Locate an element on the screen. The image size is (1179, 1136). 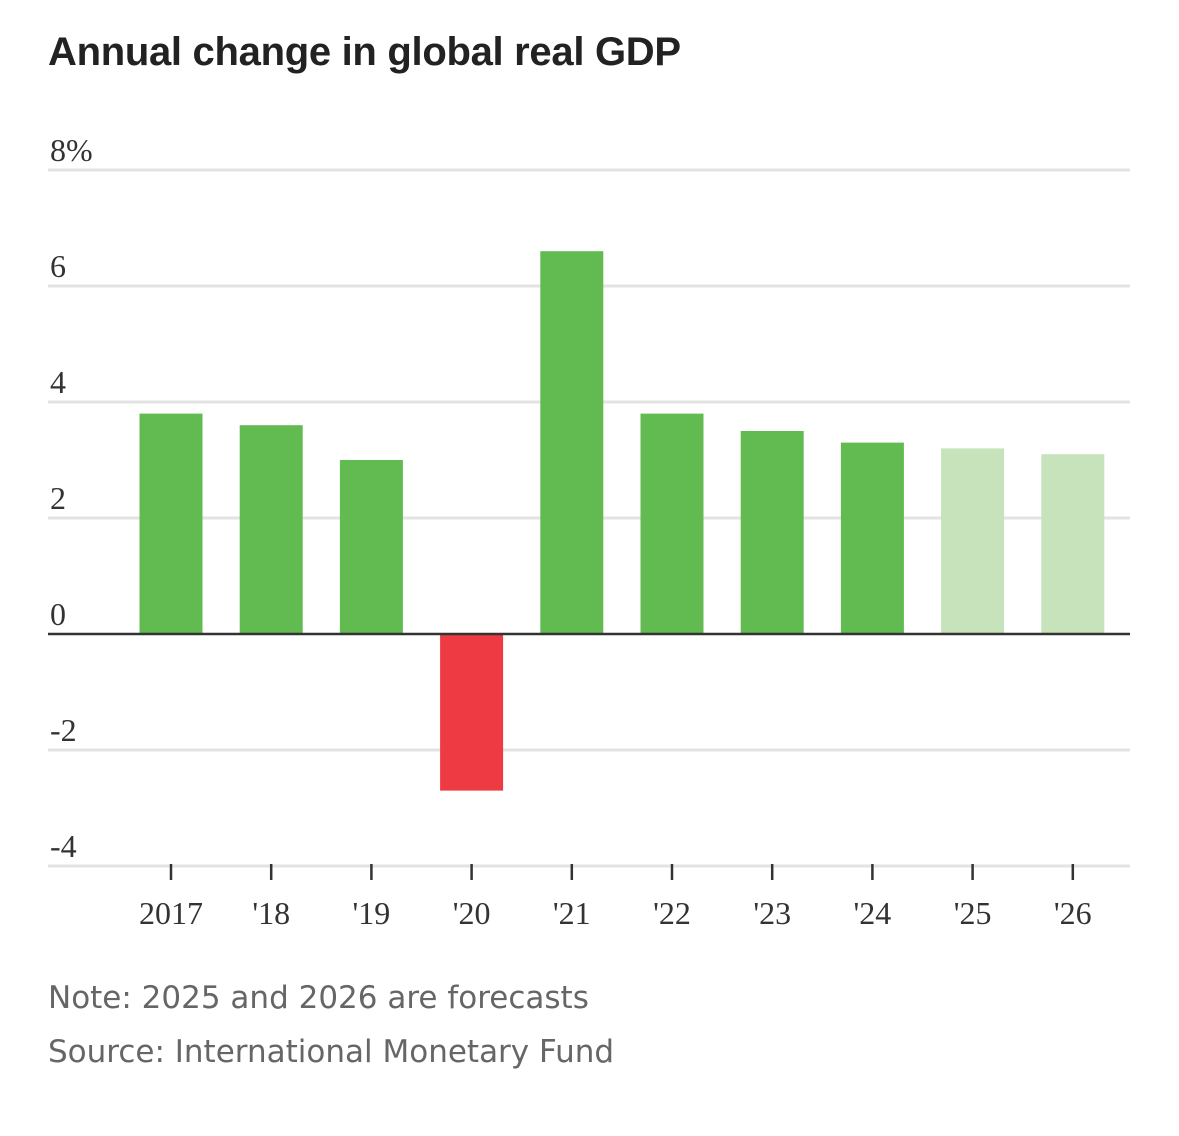
y-tick-label: 0 is located at coordinates (58, 614).